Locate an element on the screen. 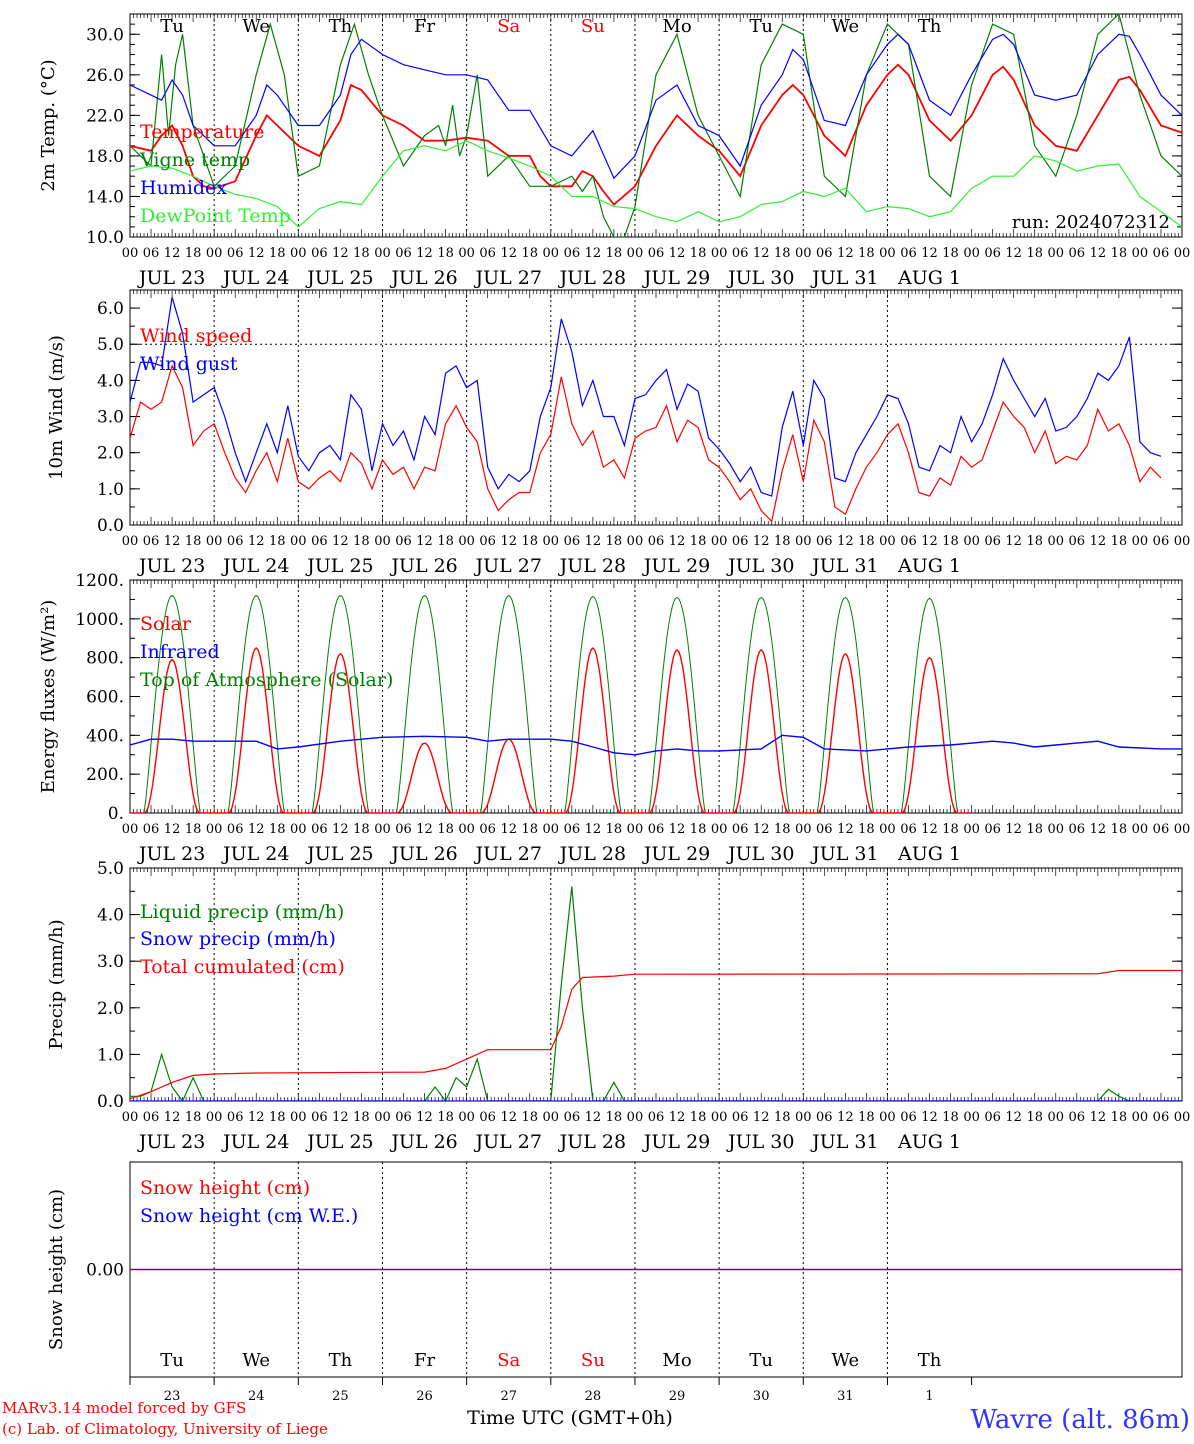 The height and width of the screenshot is (1444, 1194). bottom-day-name: Tu is located at coordinates (172, 1360).